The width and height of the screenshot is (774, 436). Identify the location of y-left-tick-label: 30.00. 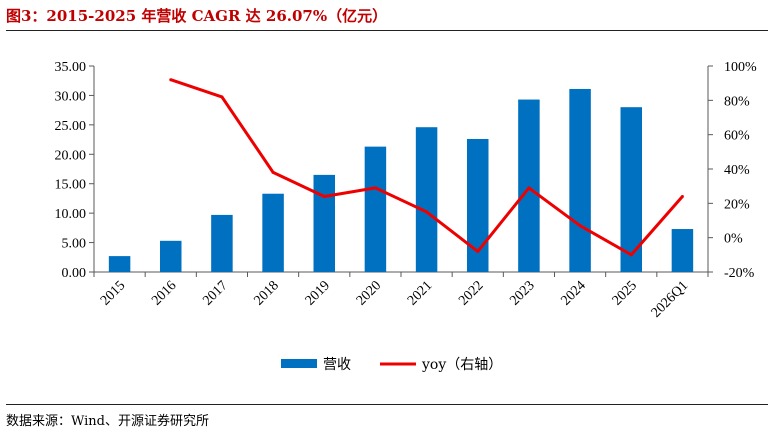
(71, 96).